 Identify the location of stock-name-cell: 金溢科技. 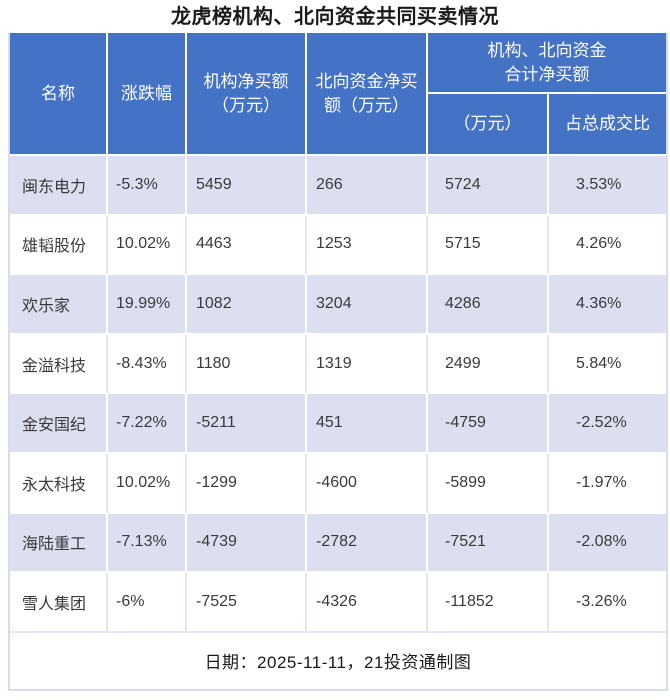
(59, 364).